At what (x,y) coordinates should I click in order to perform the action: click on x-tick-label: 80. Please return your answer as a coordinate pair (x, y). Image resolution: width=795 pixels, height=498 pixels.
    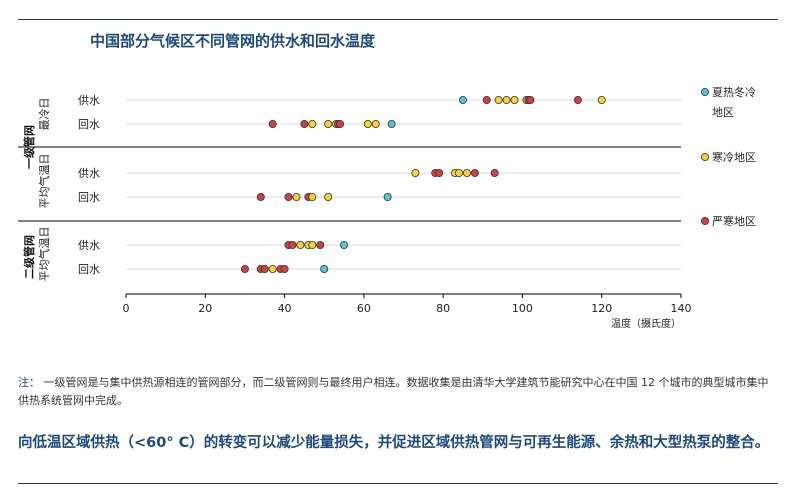
    Looking at the image, I should click on (443, 308).